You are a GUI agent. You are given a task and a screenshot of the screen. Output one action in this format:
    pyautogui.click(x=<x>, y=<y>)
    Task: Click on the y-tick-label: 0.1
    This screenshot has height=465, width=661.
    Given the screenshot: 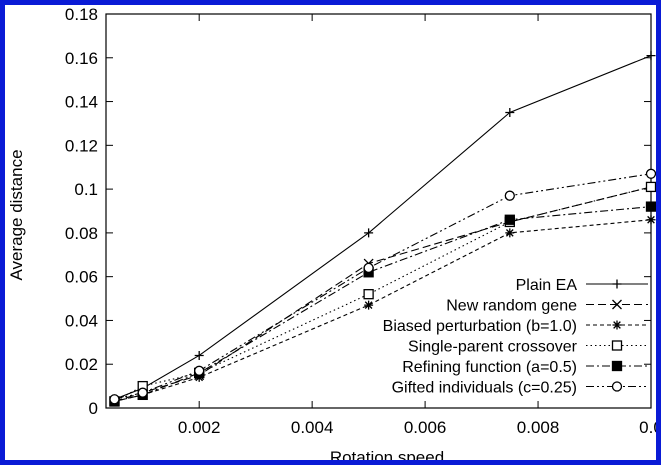 What is the action you would take?
    pyautogui.click(x=86, y=189)
    